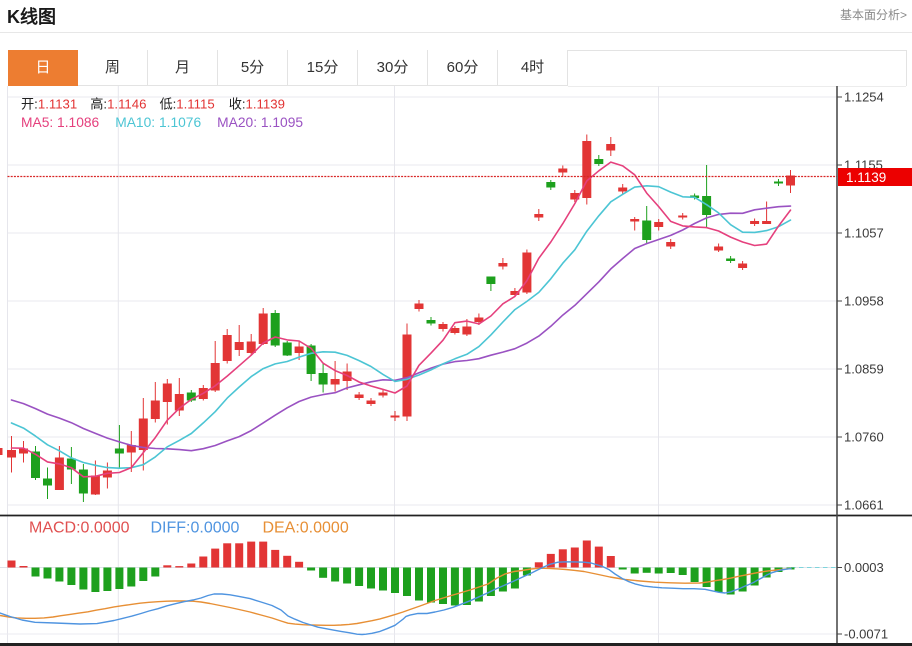 The width and height of the screenshot is (912, 646). I want to click on svg-text: 1.0958, so click(864, 301).